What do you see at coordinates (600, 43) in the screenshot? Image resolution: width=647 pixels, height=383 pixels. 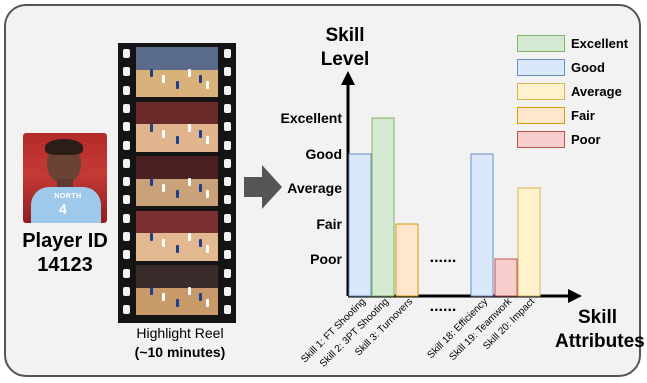 I see `legend-label: Excellent` at bounding box center [600, 43].